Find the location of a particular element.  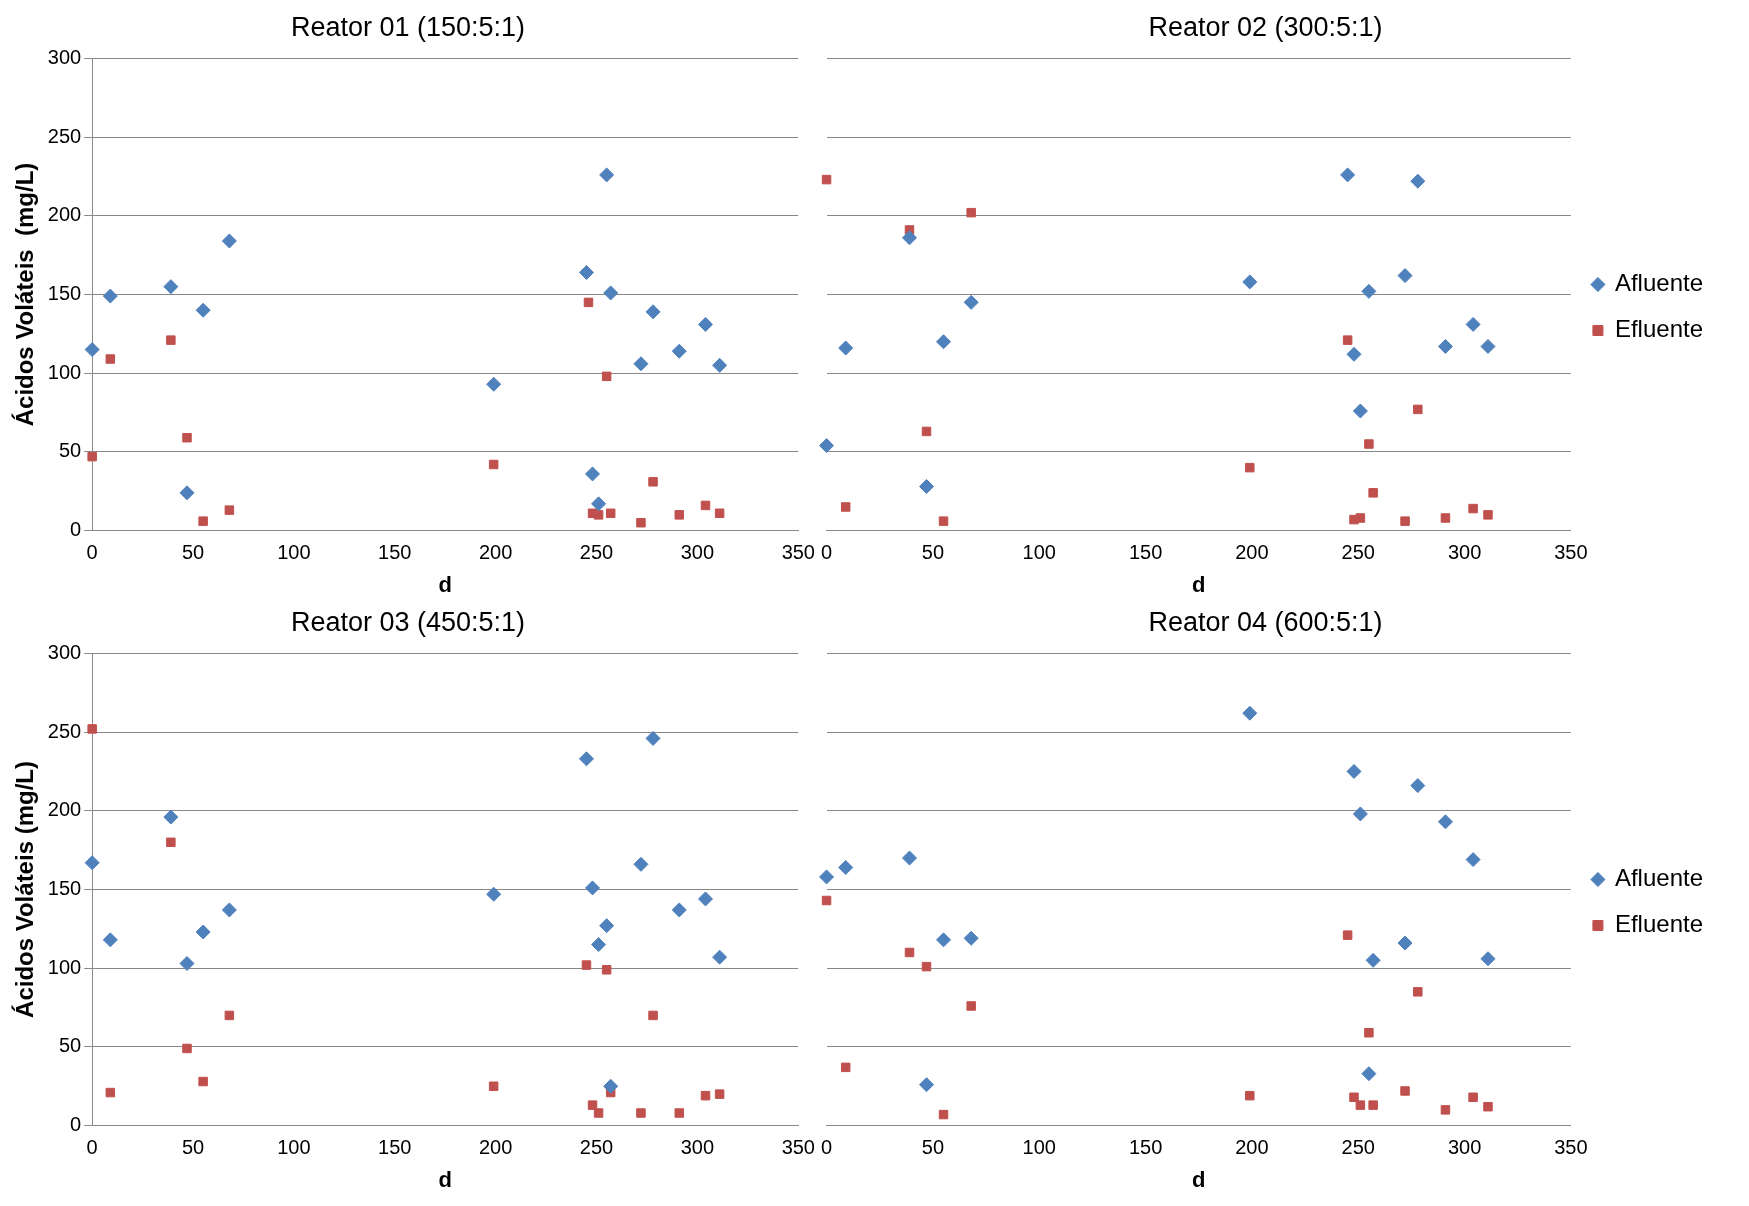

x-tick-label: 300 is located at coordinates (1464, 552).